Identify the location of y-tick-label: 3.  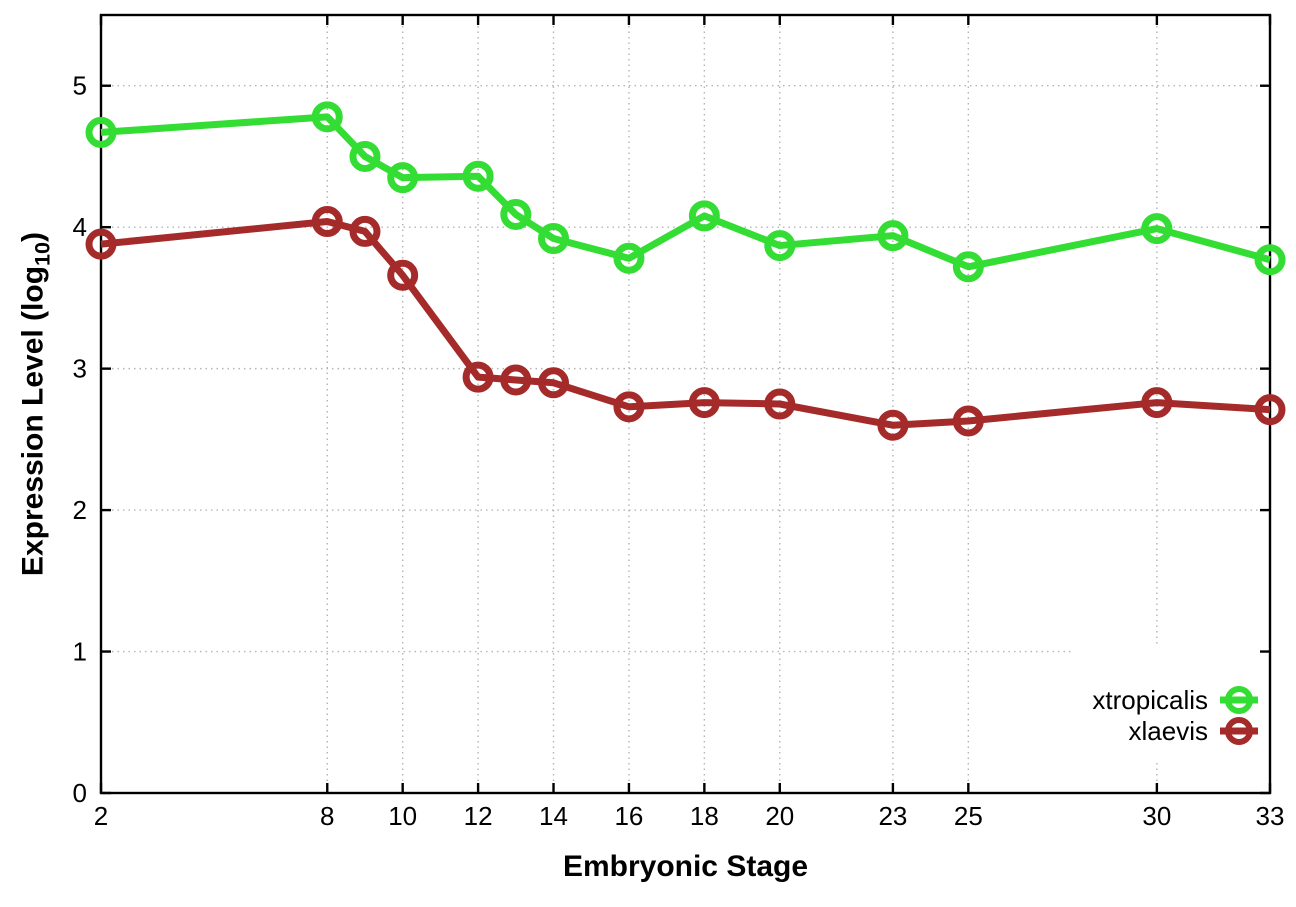
(80, 369).